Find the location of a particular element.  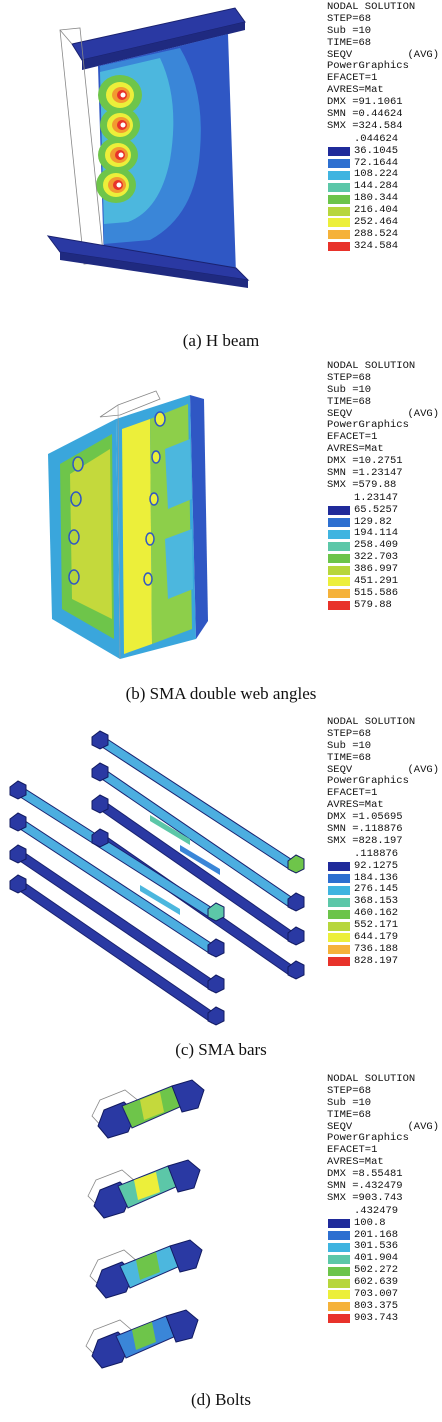

scale-level: 322.703 is located at coordinates (383, 557).